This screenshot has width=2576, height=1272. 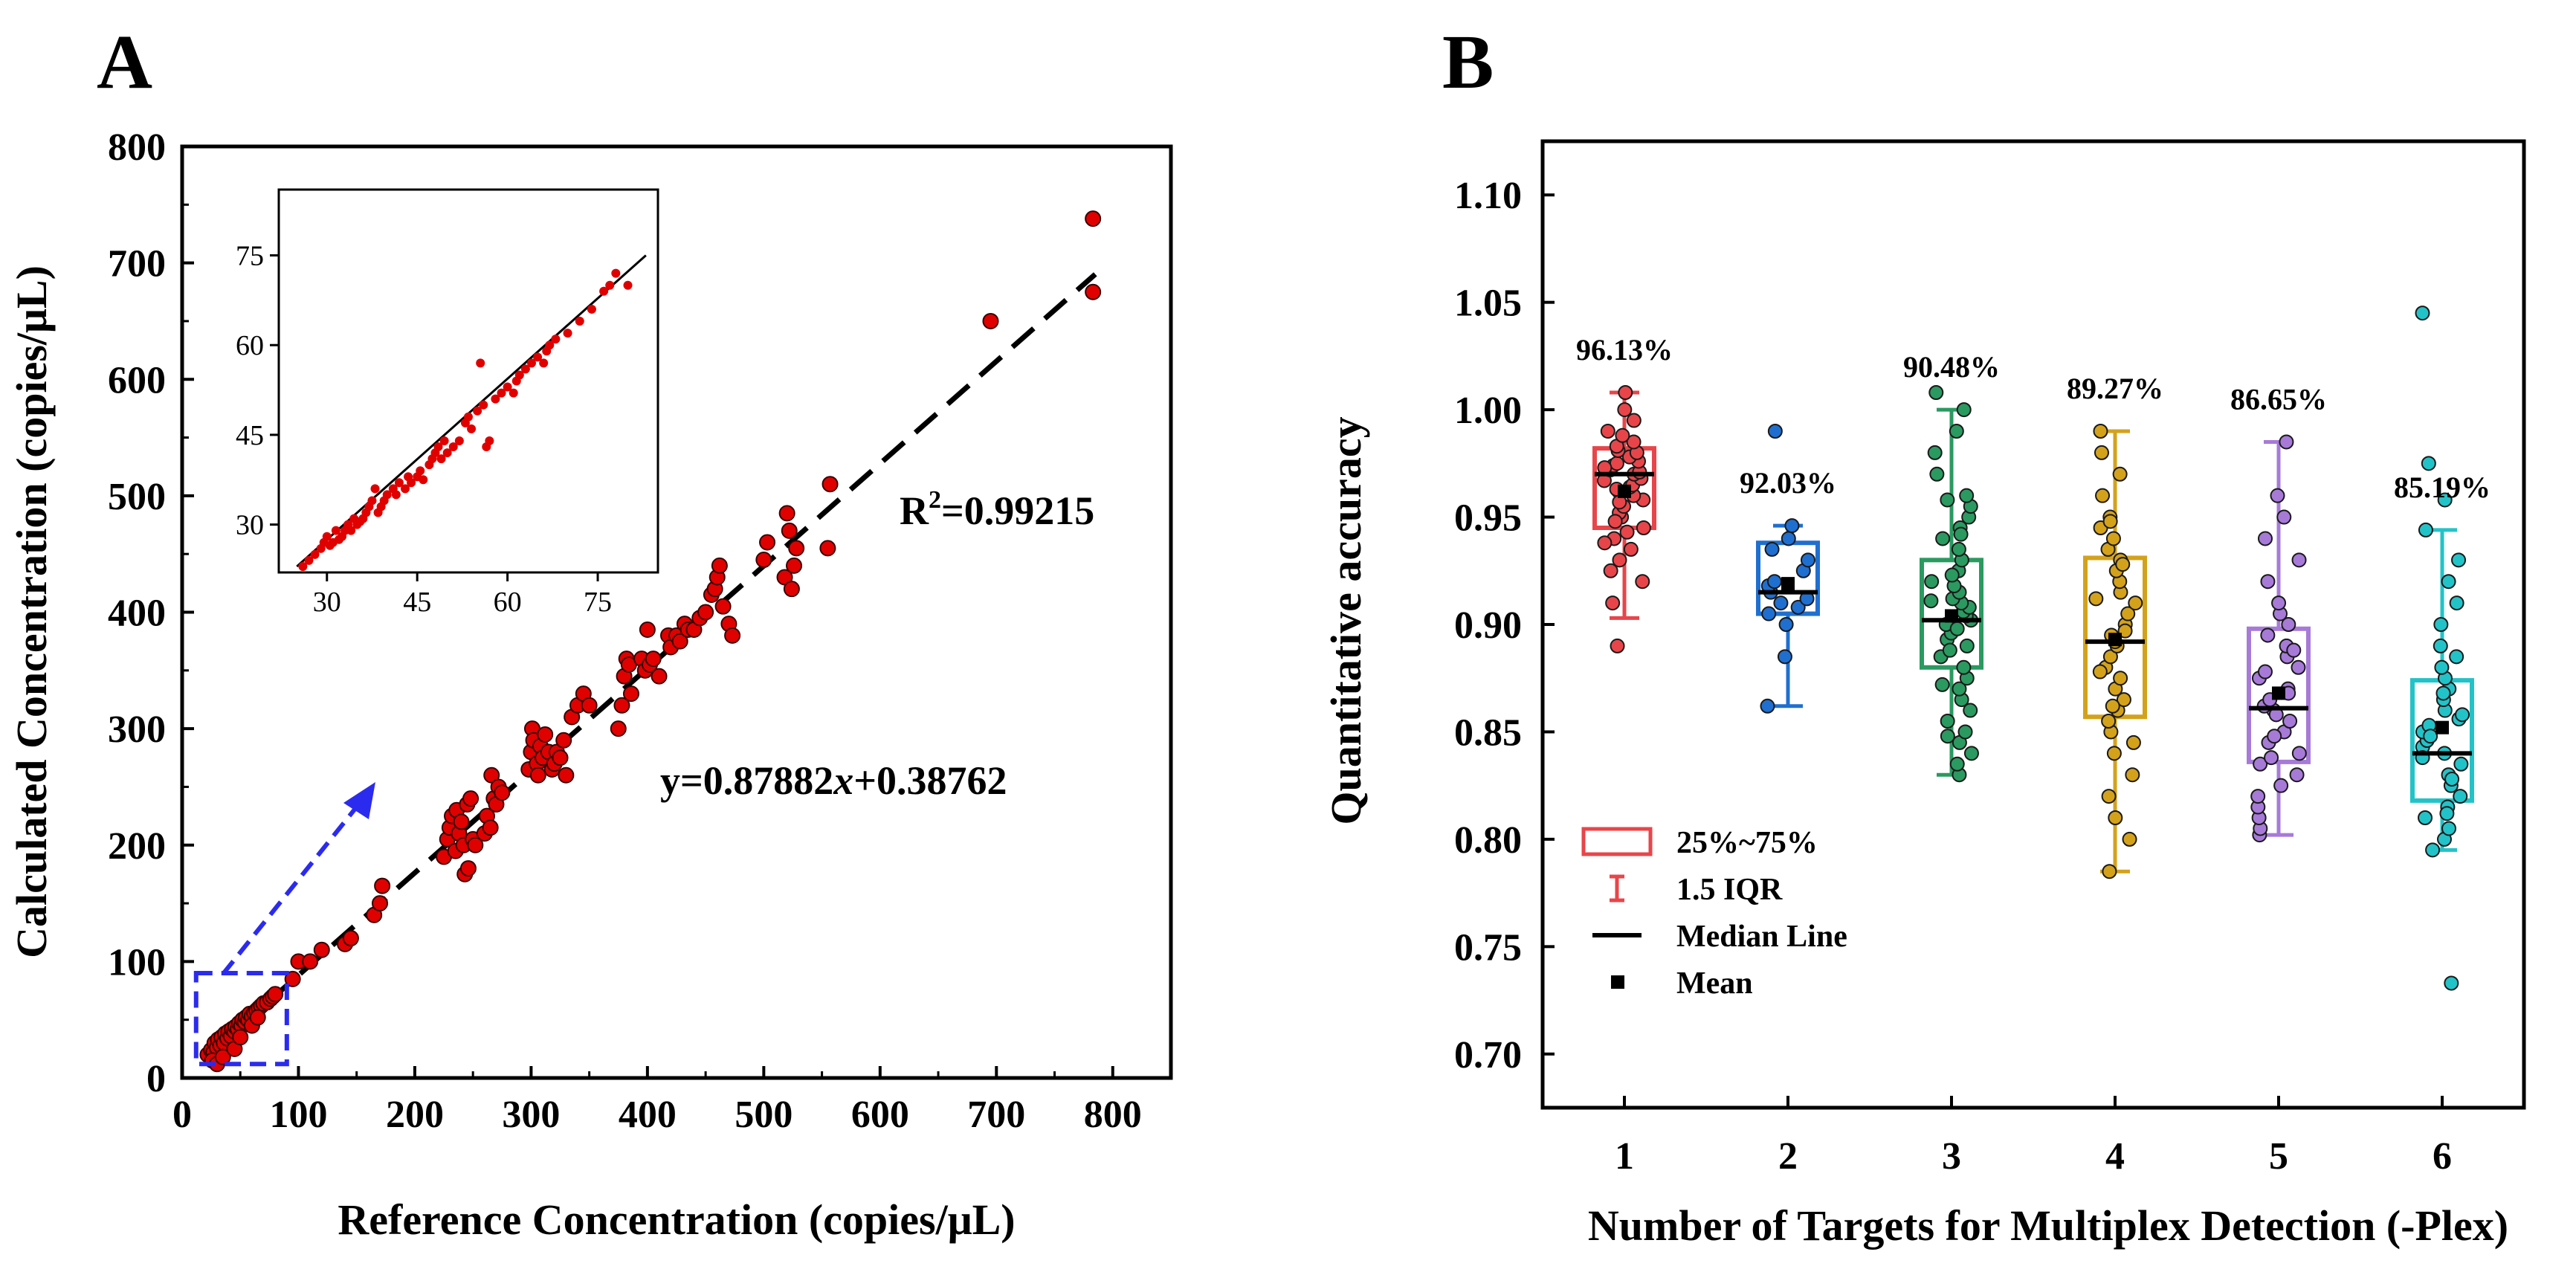 What do you see at coordinates (1488, 196) in the screenshot?
I see `y-tick-label-b: 1.10` at bounding box center [1488, 196].